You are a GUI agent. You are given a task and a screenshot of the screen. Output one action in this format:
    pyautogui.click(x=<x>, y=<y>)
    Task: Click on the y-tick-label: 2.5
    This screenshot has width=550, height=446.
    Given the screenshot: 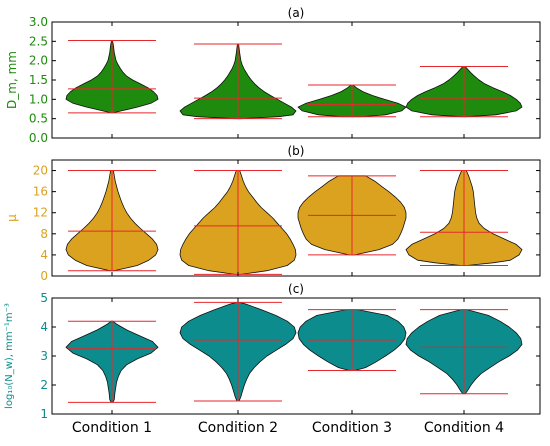 What is the action you would take?
    pyautogui.click(x=38, y=41)
    